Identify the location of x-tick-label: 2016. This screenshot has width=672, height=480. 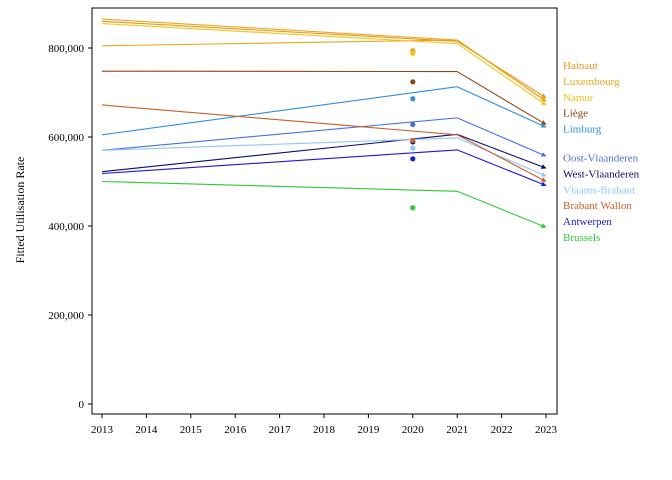
(235, 430).